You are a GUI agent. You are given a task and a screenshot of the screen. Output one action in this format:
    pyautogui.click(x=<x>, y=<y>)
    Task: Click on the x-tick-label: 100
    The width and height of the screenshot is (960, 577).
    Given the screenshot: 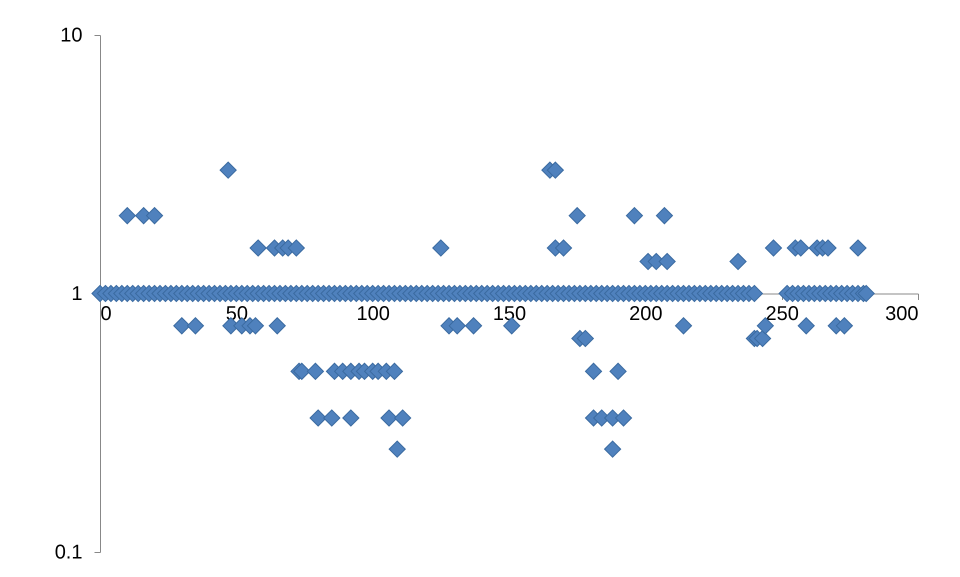 What is the action you would take?
    pyautogui.click(x=373, y=314)
    